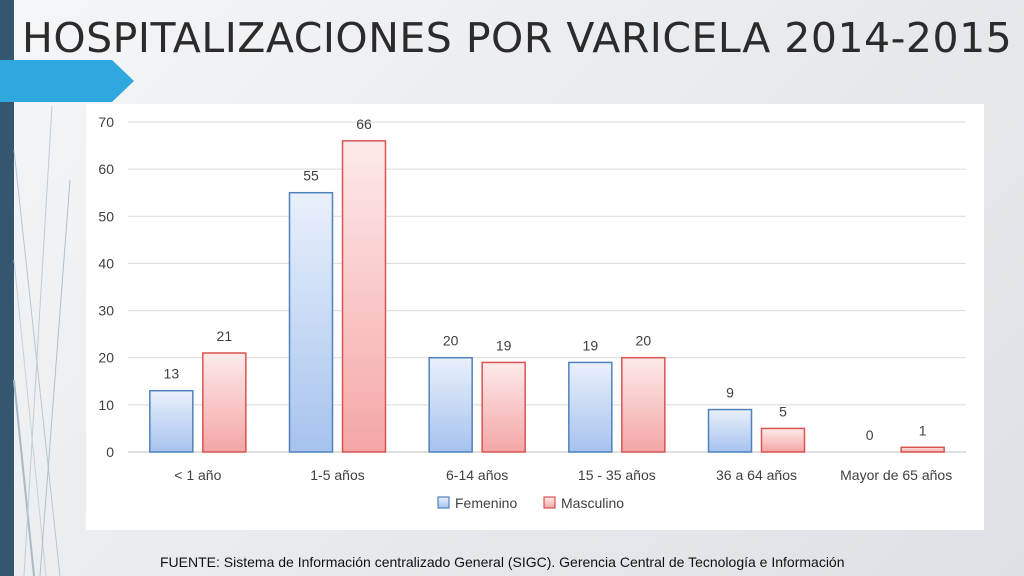 This screenshot has height=576, width=1024. Describe the element at coordinates (106, 405) in the screenshot. I see `y-tick-label: 10` at that location.